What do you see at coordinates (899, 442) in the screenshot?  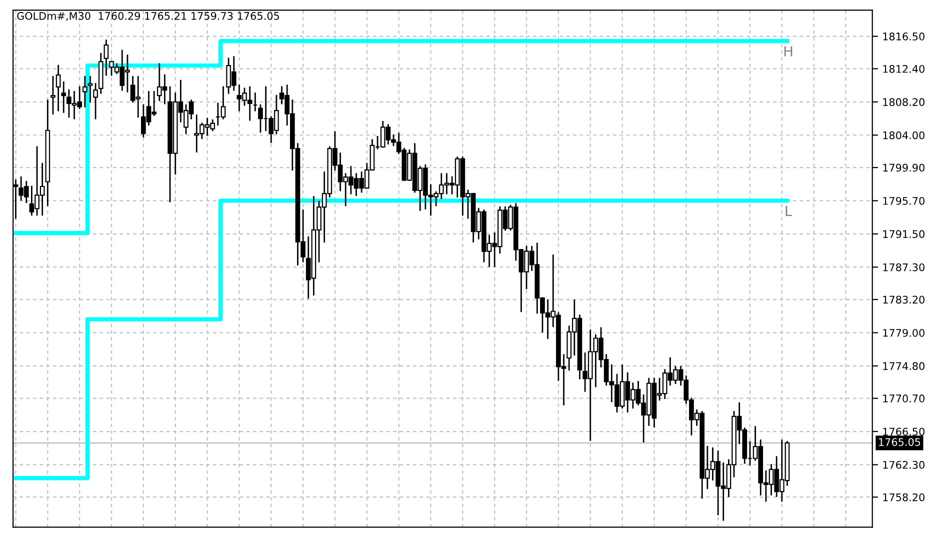 I see `ref-line-label: 1765.05` at bounding box center [899, 442].